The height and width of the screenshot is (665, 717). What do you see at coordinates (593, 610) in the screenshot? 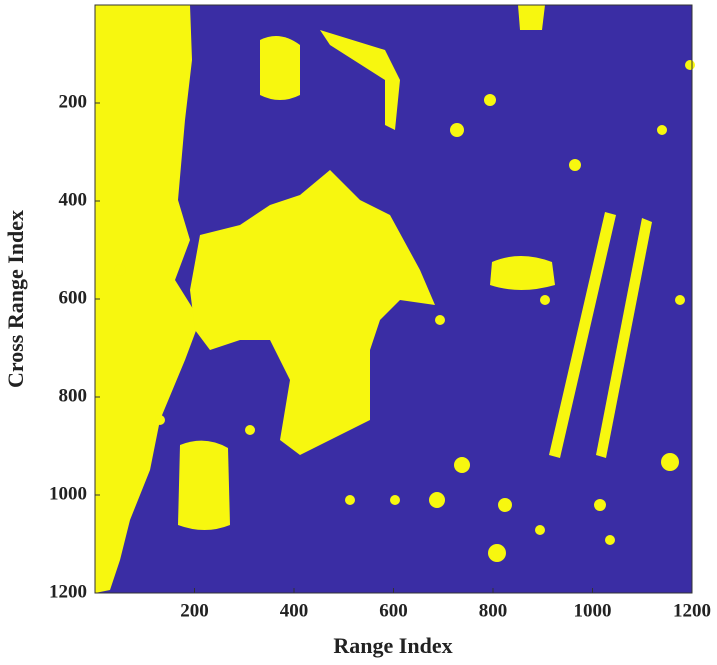
I see `x-tick-label: 1000` at bounding box center [593, 610].